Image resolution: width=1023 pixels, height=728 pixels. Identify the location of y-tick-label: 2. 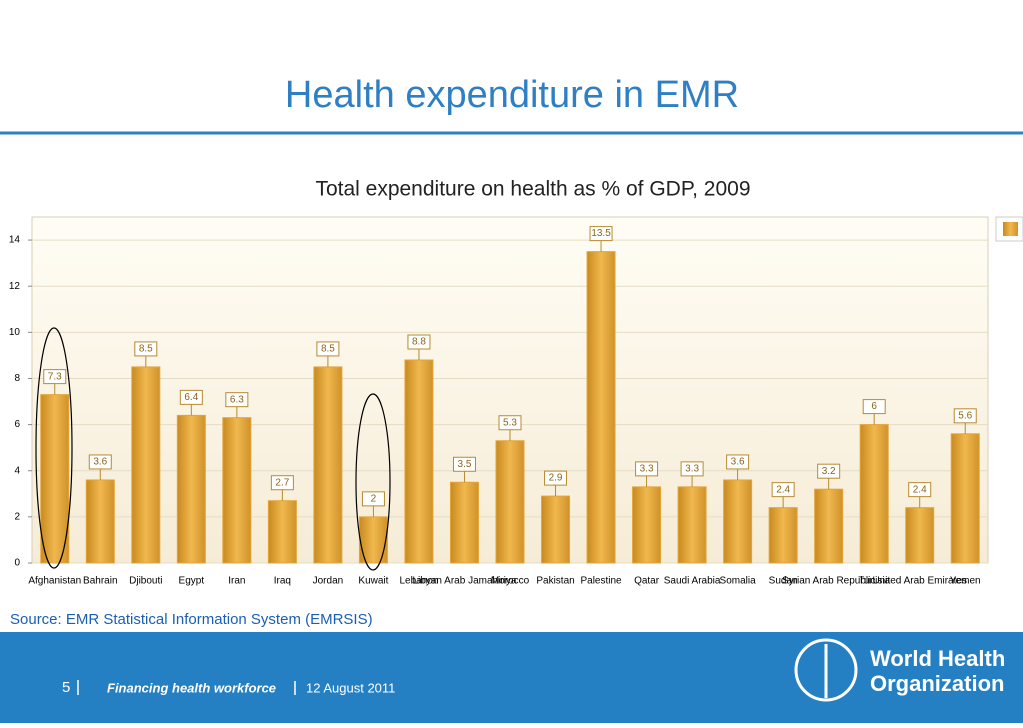
(17, 517).